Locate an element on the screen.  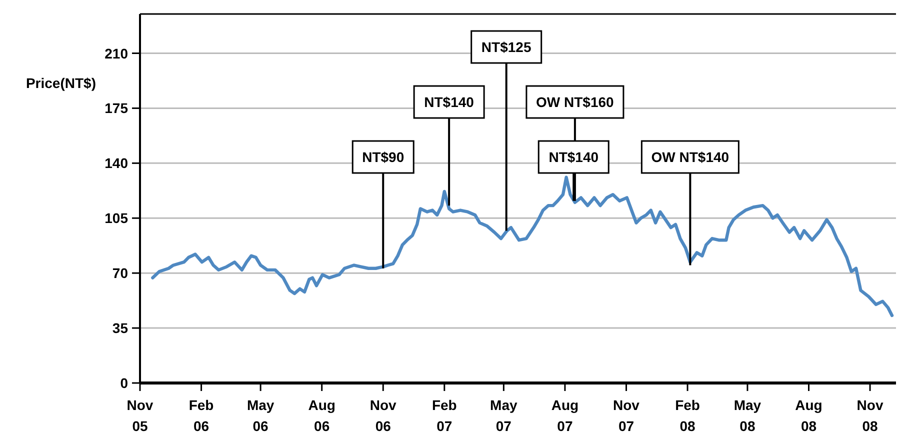
x-tick-label: Feb 08 is located at coordinates (687, 415).